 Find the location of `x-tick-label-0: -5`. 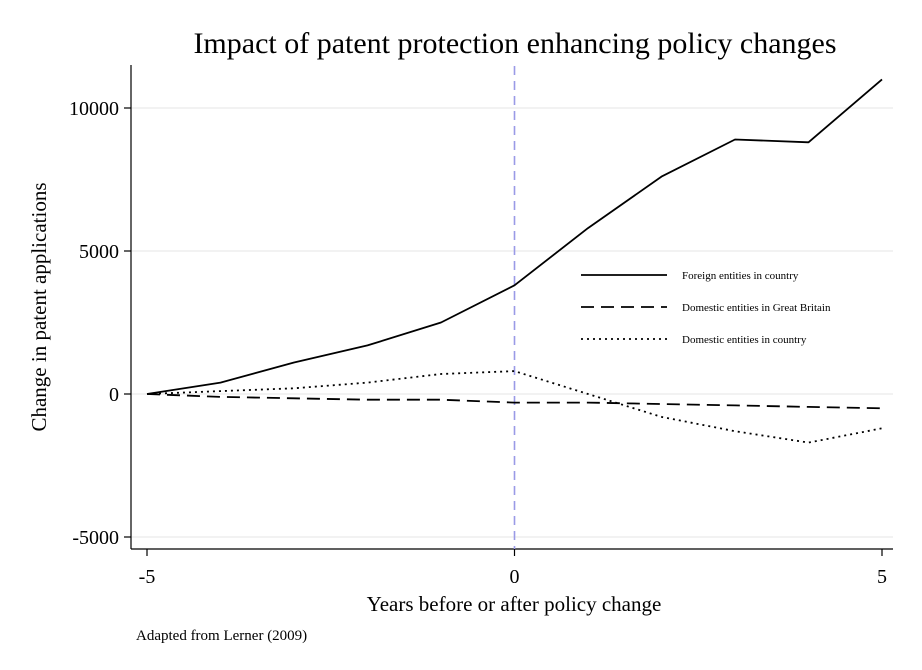

x-tick-label-0: -5 is located at coordinates (147, 577).